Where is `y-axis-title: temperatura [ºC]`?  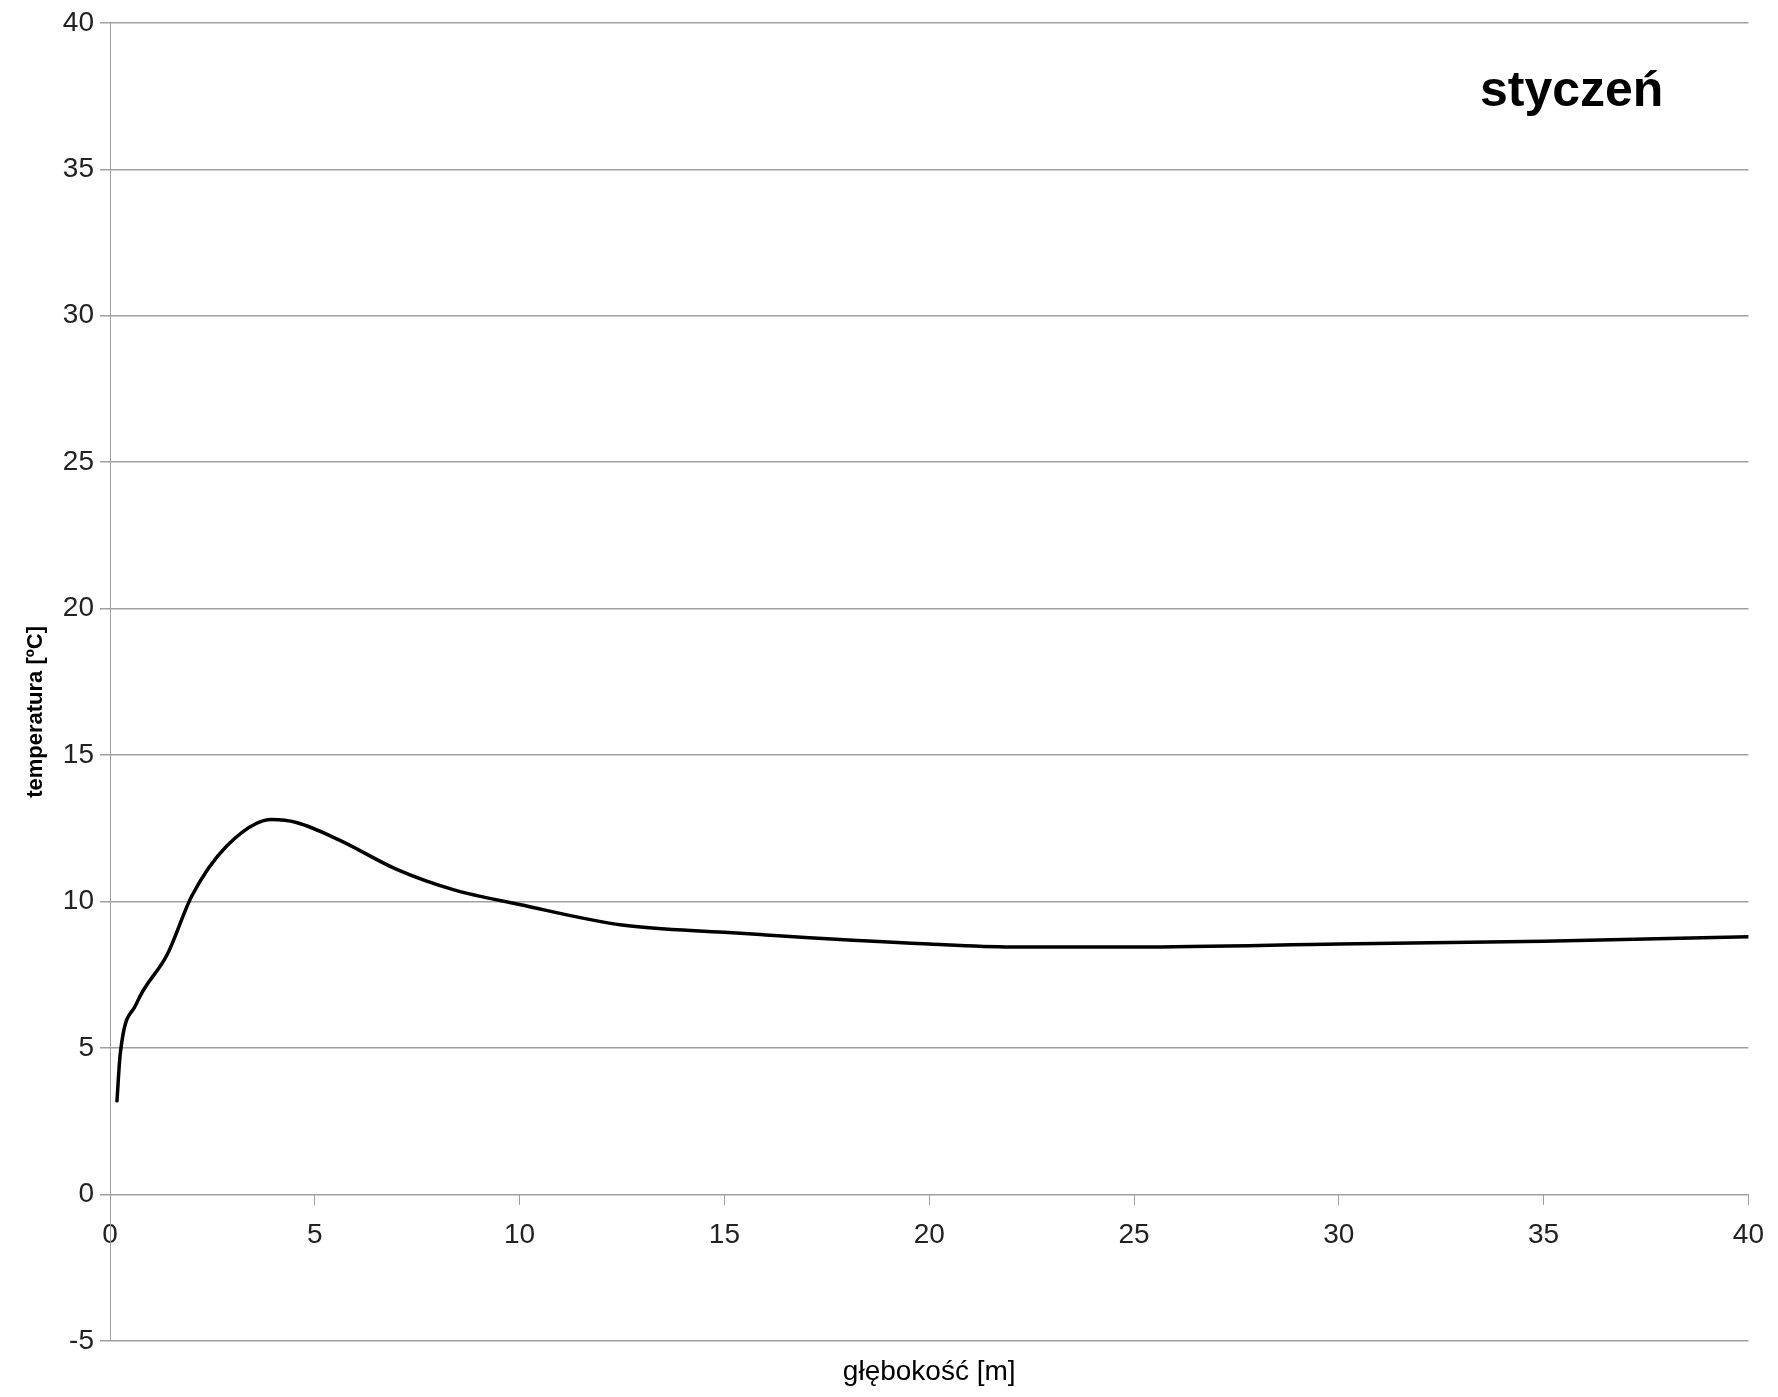 y-axis-title: temperatura [ºC] is located at coordinates (35, 711).